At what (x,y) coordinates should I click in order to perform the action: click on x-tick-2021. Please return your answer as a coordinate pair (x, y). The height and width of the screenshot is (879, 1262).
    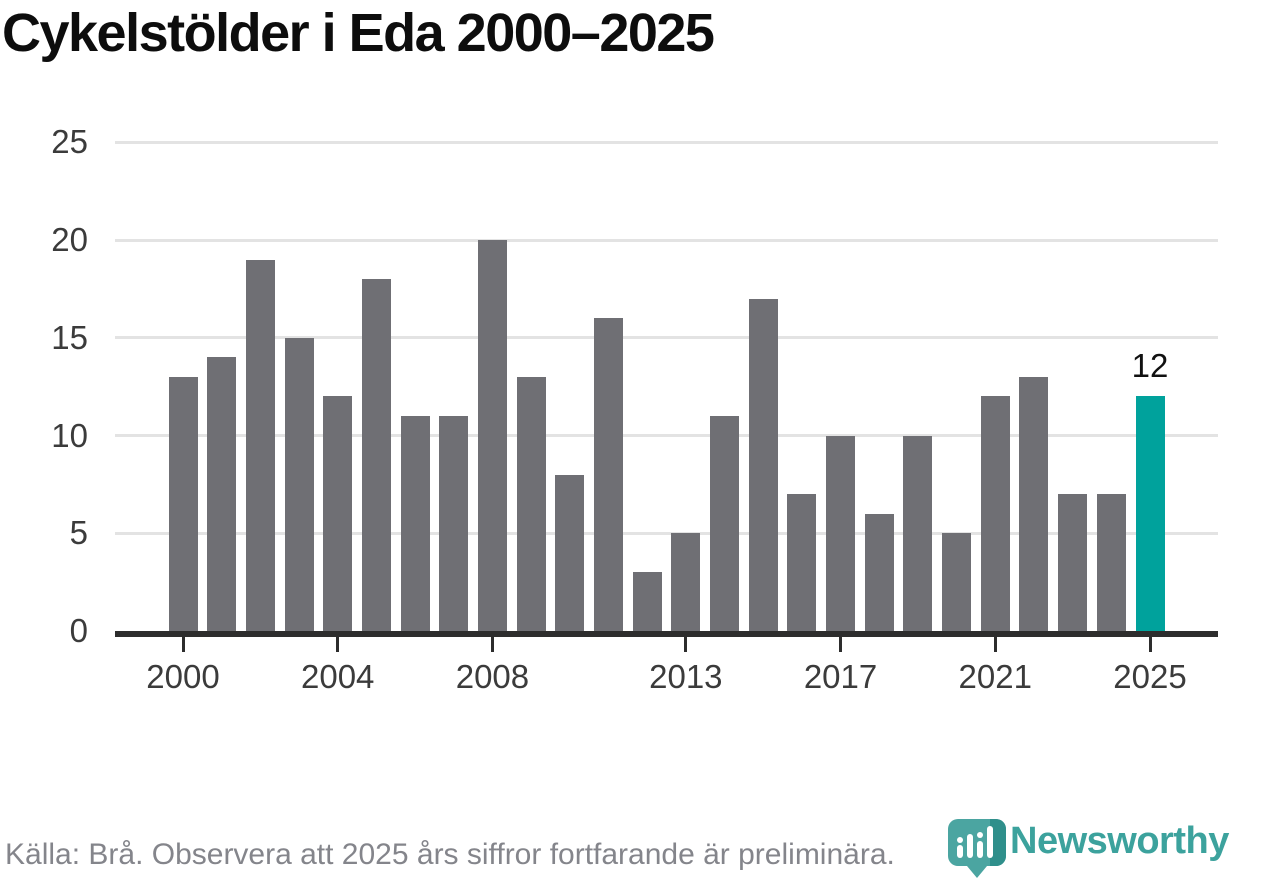
    Looking at the image, I should click on (995, 644).